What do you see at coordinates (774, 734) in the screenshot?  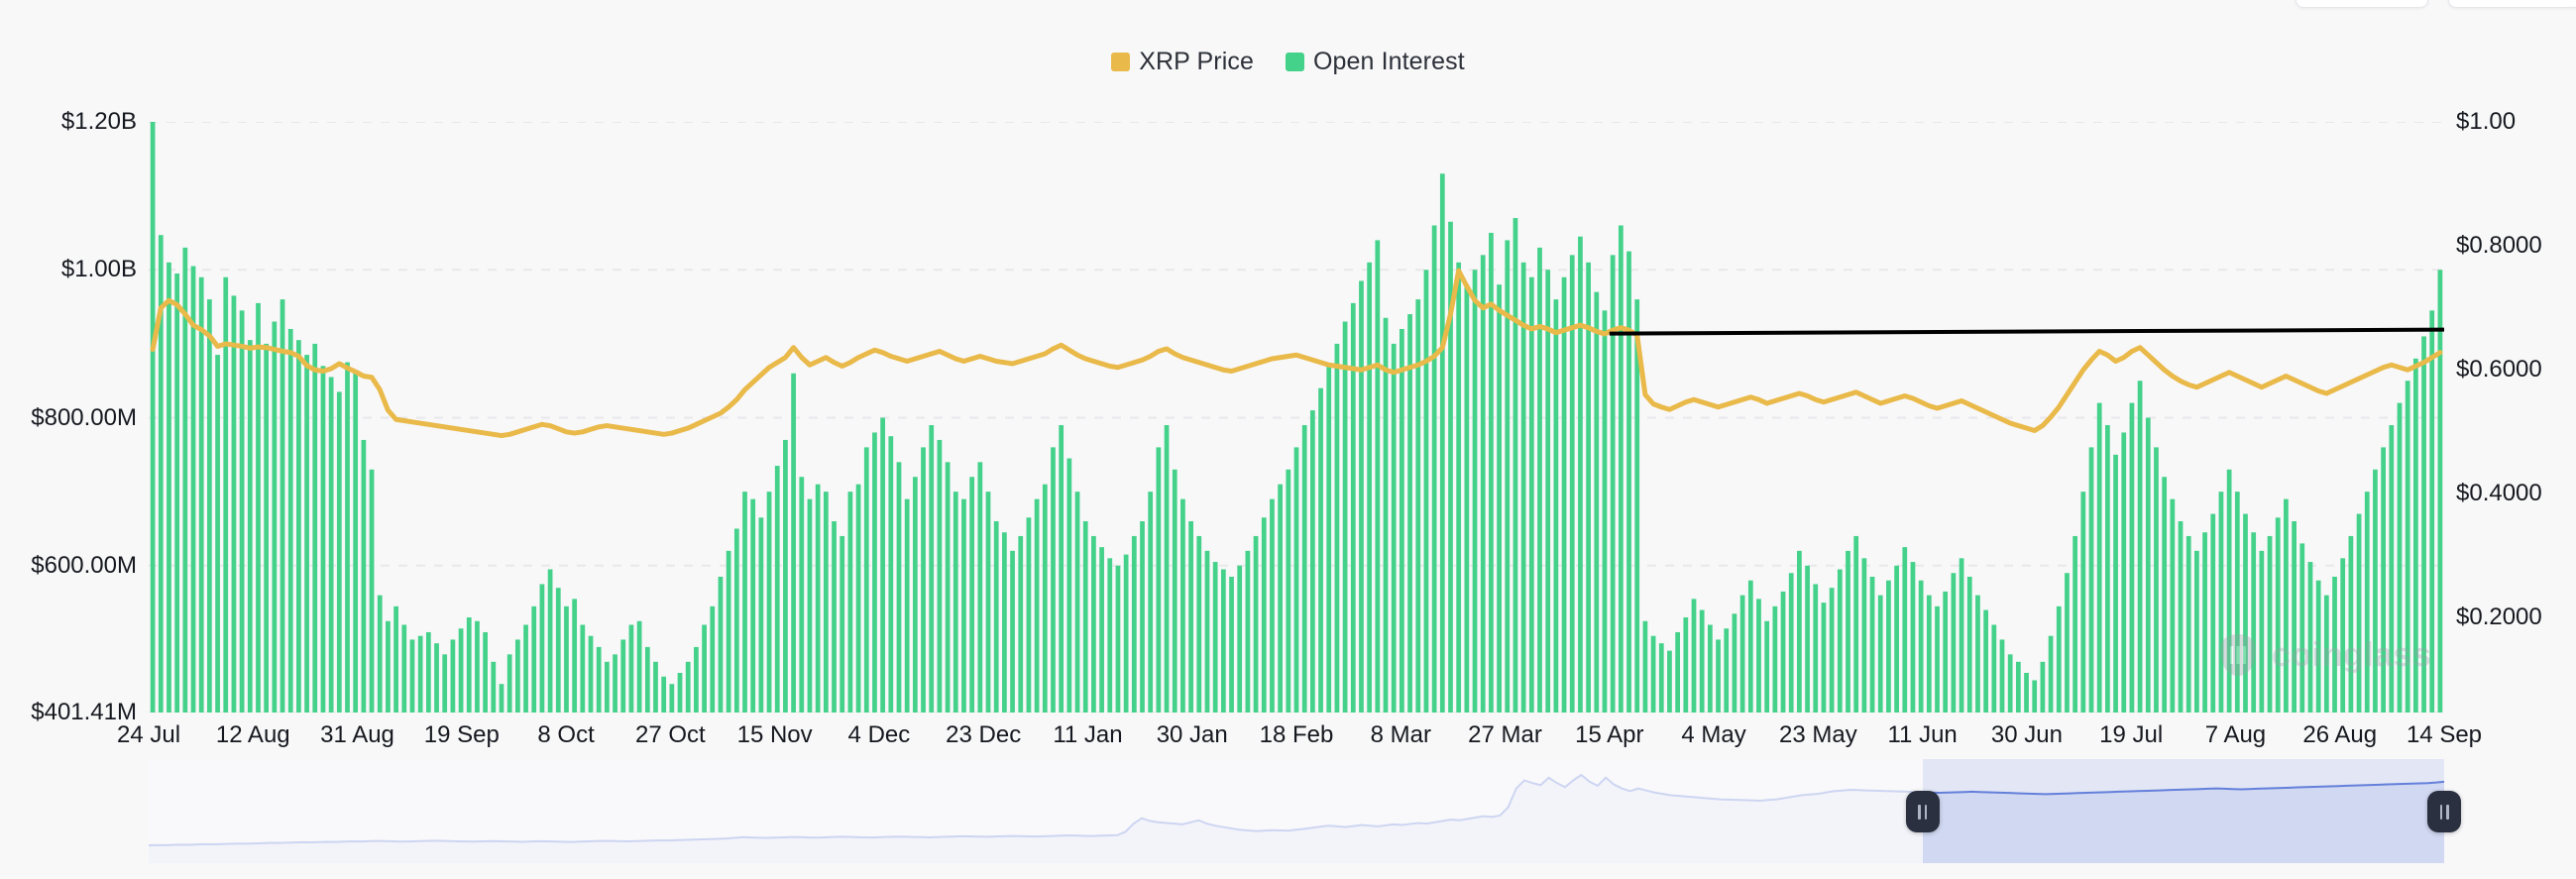 I see `x-axis-tick: 15 Nov` at bounding box center [774, 734].